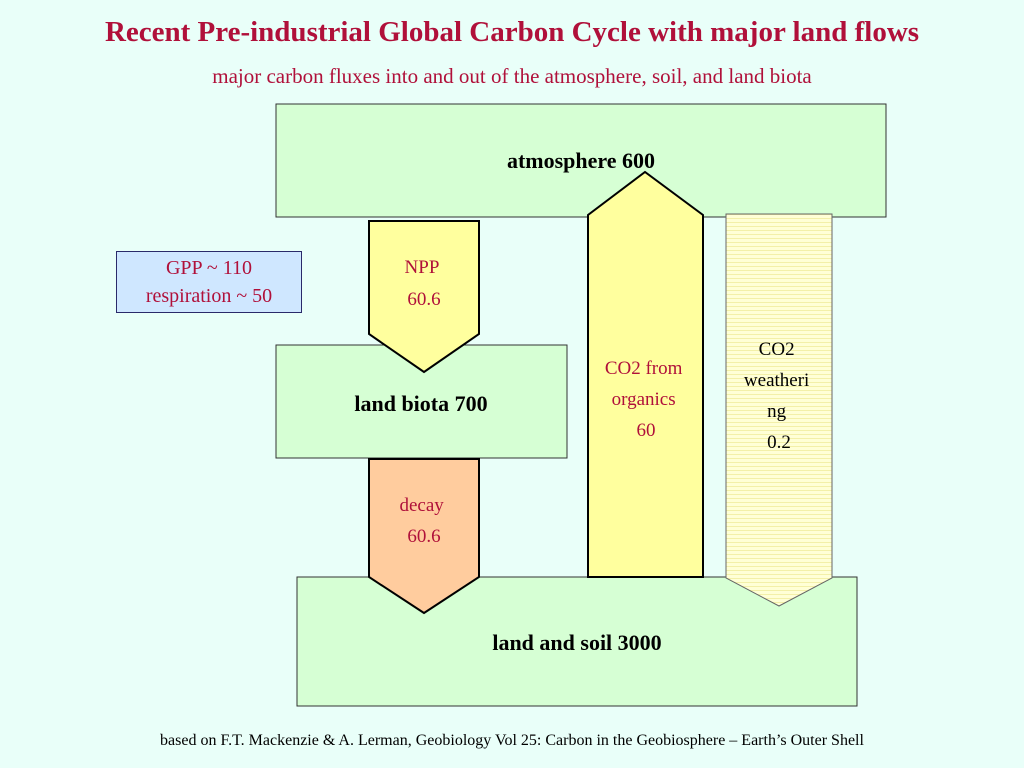 The height and width of the screenshot is (768, 1024). I want to click on npp-arrow: NPP 60.6, so click(424, 297).